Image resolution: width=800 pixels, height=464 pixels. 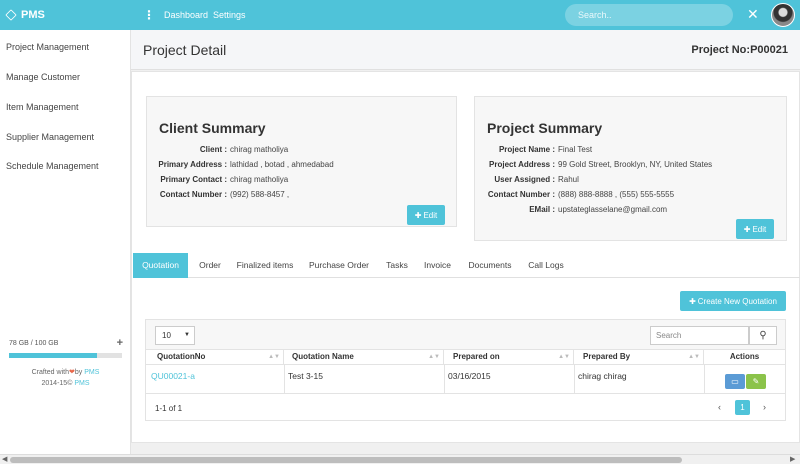 What do you see at coordinates (699, 335) in the screenshot?
I see `table-search-input: Search` at bounding box center [699, 335].